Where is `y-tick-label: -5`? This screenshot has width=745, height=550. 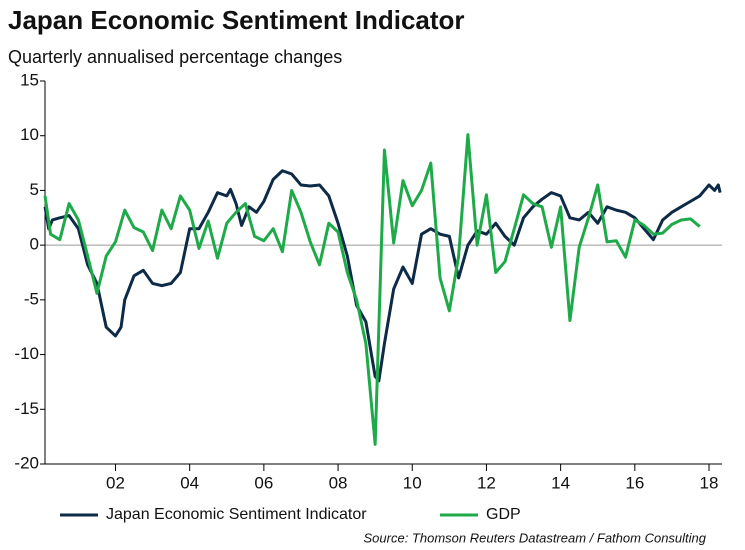
y-tick-label: -5 is located at coordinates (31, 298).